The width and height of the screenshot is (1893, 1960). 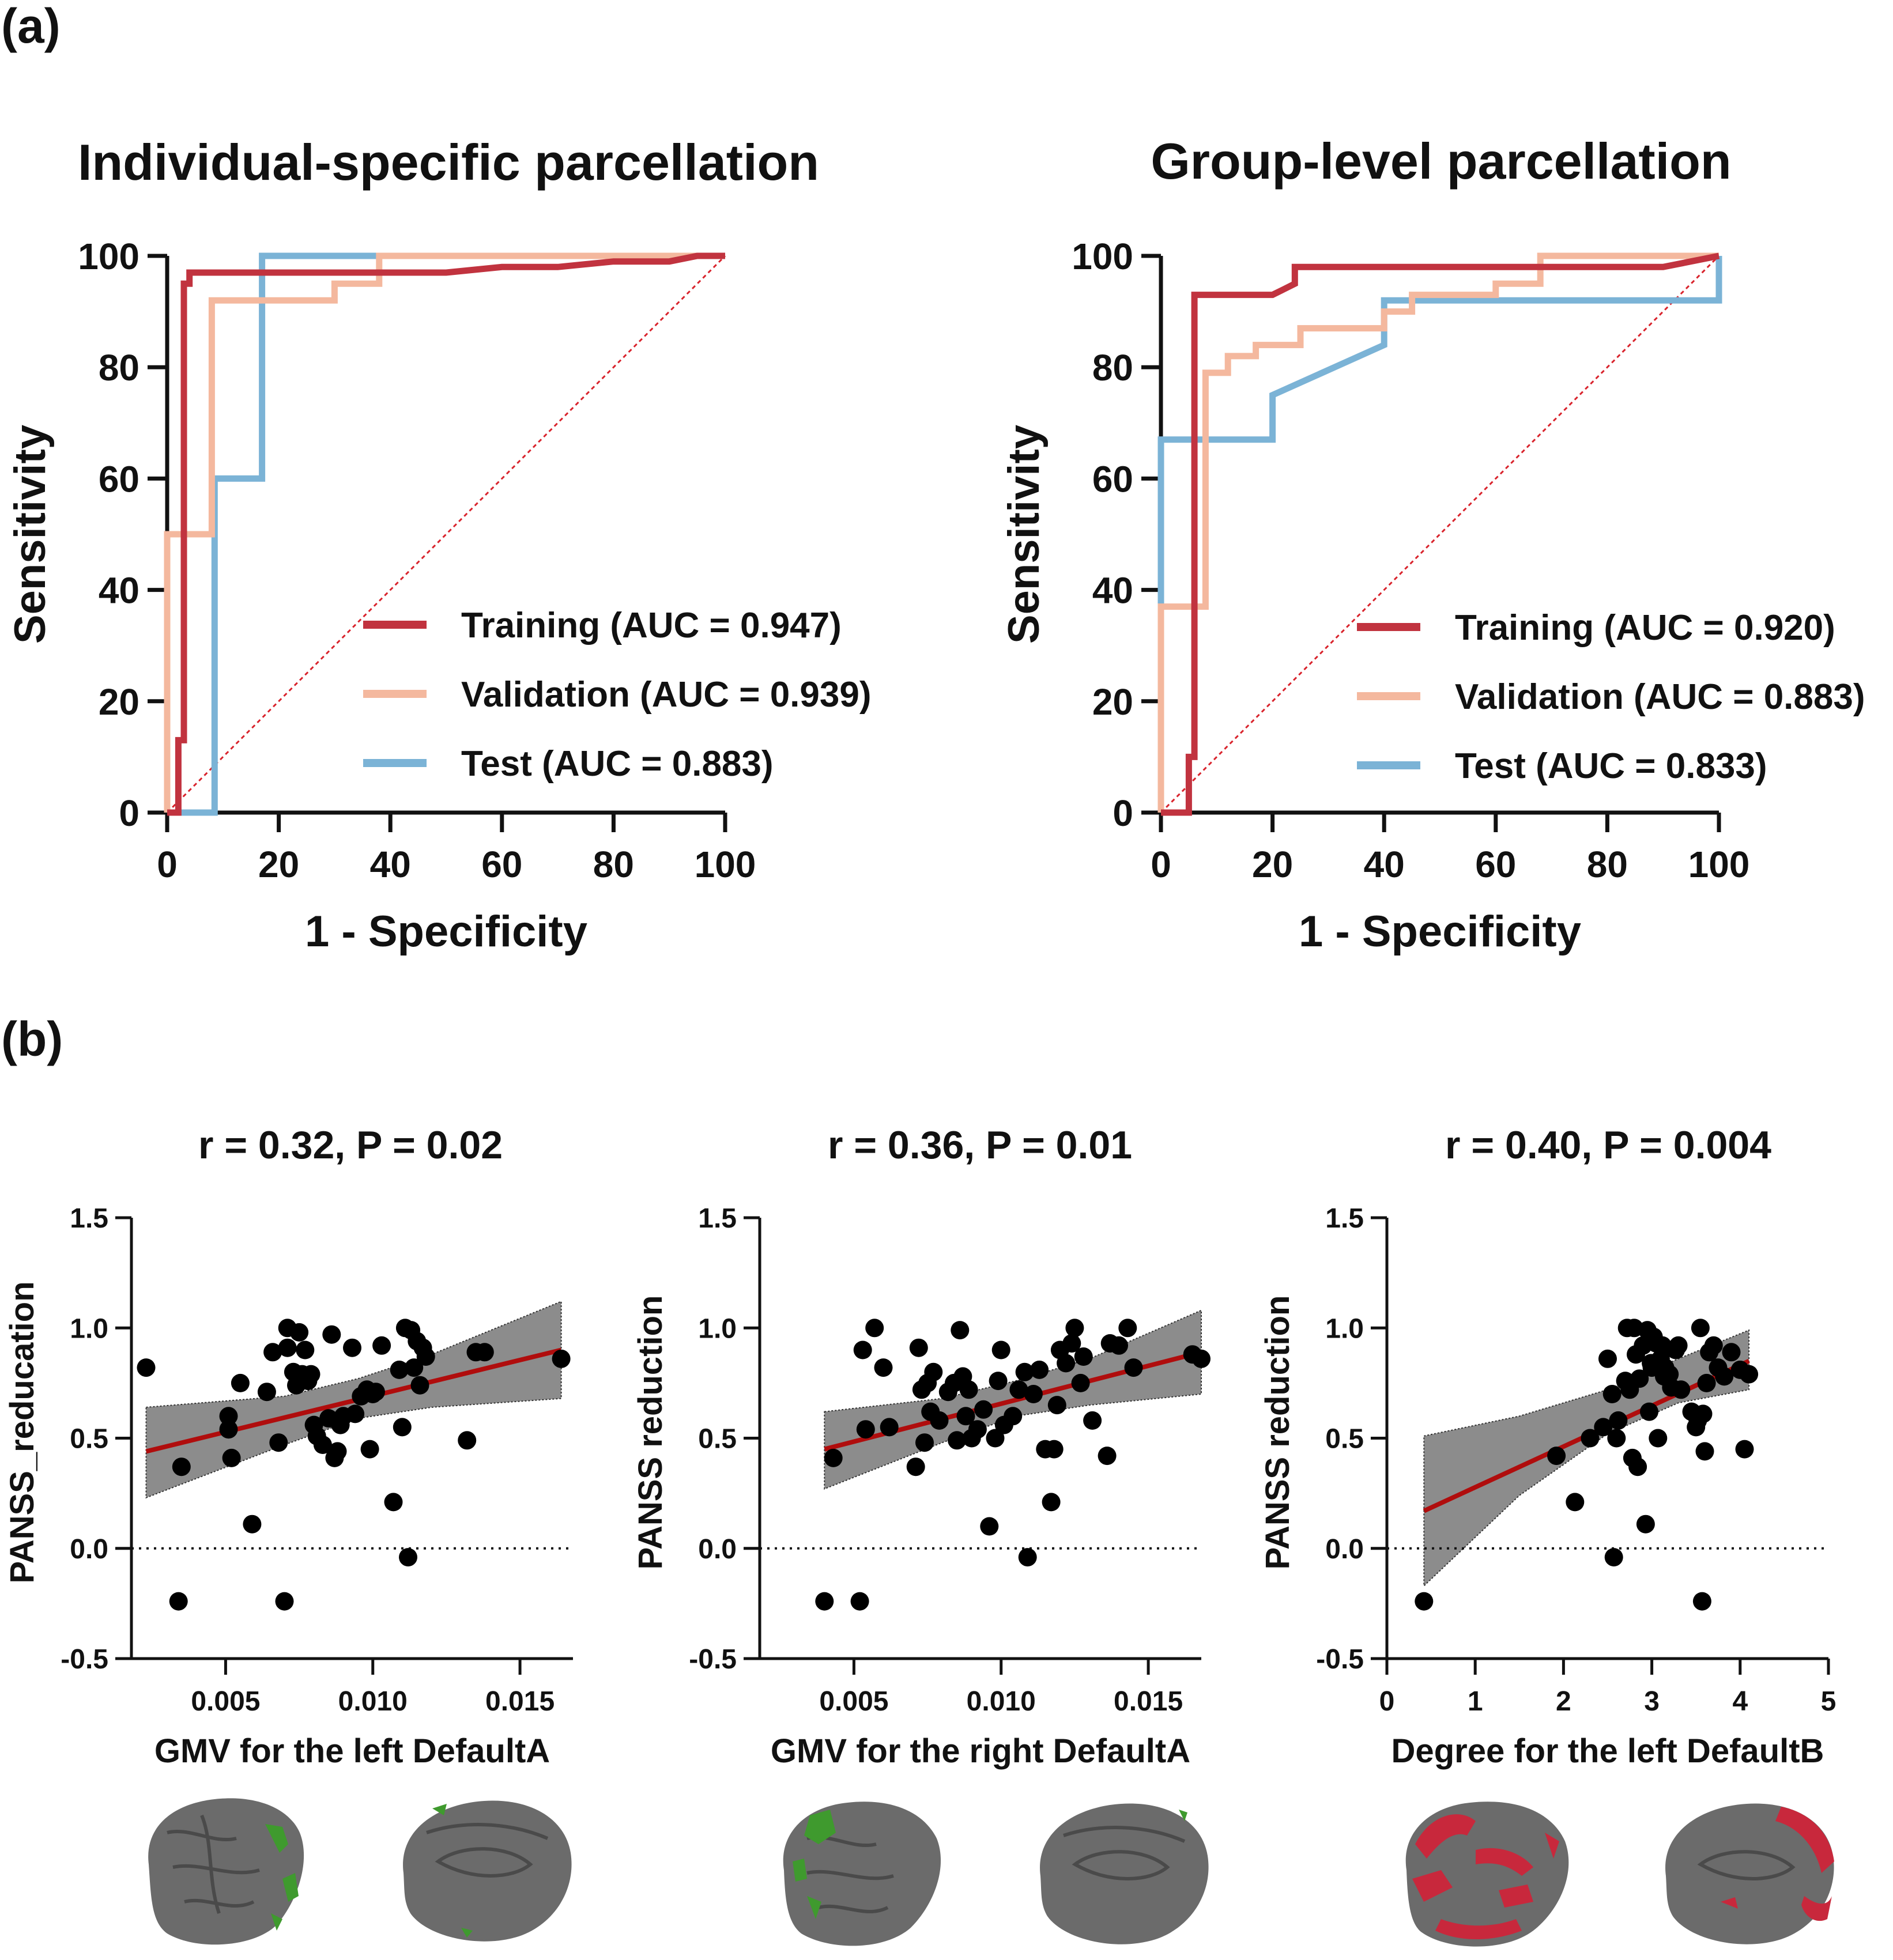 What do you see at coordinates (373, 1701) in the screenshot?
I see `x-tick-label: 0.010` at bounding box center [373, 1701].